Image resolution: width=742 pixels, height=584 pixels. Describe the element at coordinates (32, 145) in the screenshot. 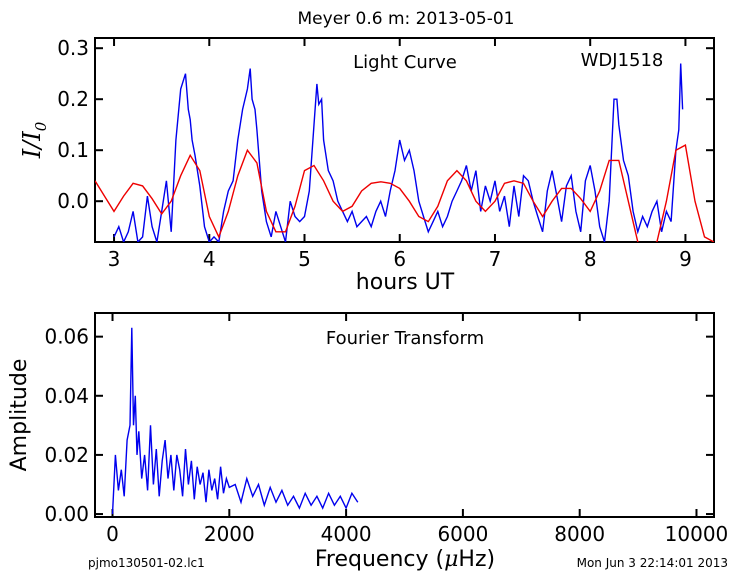

I see `y-axis-label-main: I/I` at that location.